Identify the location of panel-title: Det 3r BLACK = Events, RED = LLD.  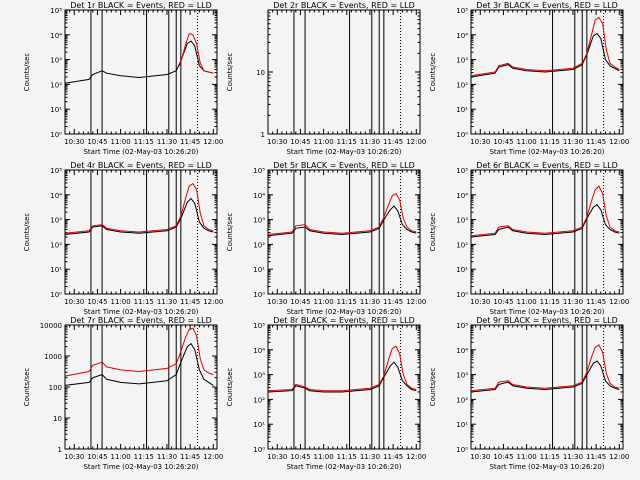
(547, 5).